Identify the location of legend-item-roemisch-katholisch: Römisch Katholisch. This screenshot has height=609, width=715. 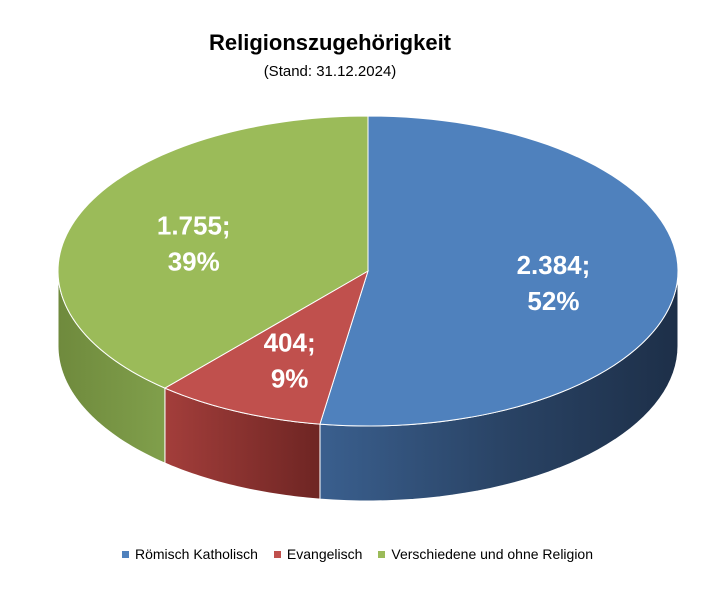
(189, 554).